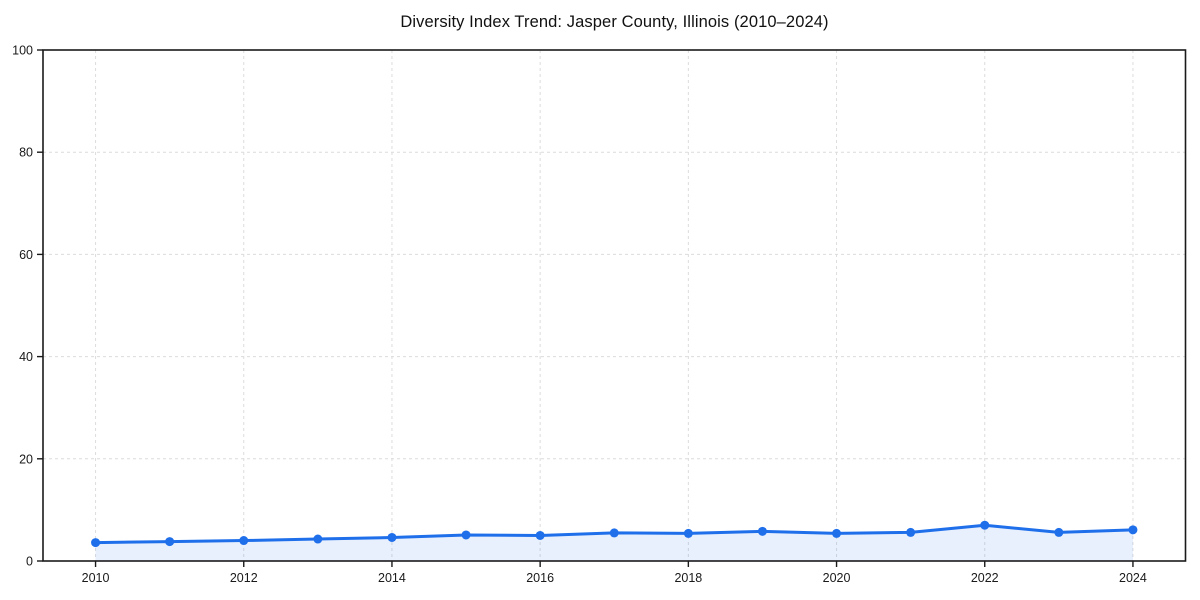  What do you see at coordinates (688, 578) in the screenshot?
I see `x-tick-label: 2018` at bounding box center [688, 578].